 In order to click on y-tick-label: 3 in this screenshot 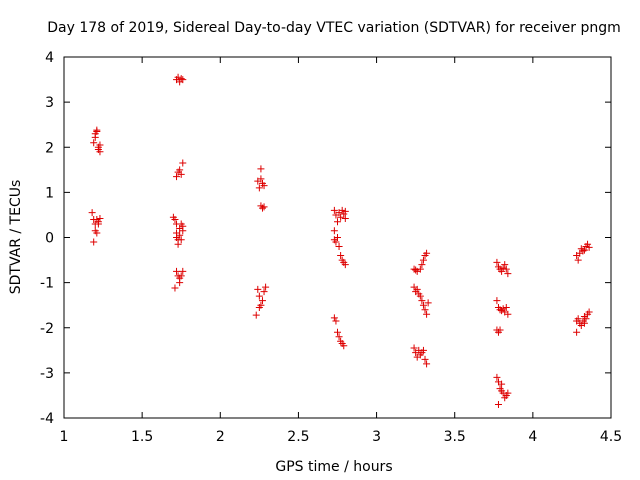, I will do `click(49, 103)`.